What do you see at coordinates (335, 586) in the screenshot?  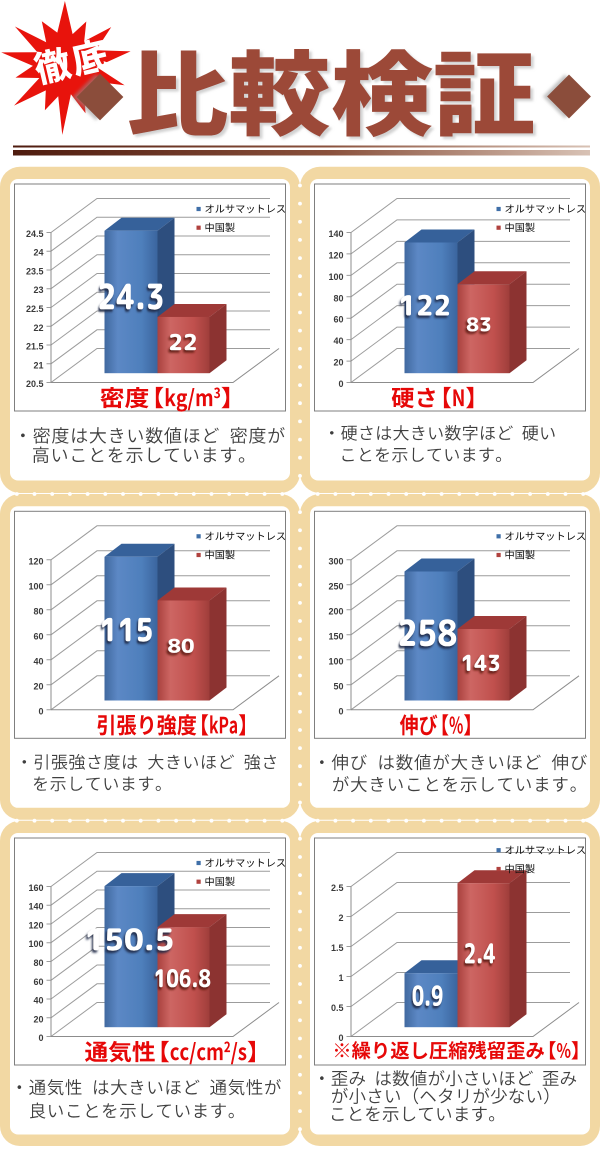 I see `svg-text: 250` at bounding box center [335, 586].